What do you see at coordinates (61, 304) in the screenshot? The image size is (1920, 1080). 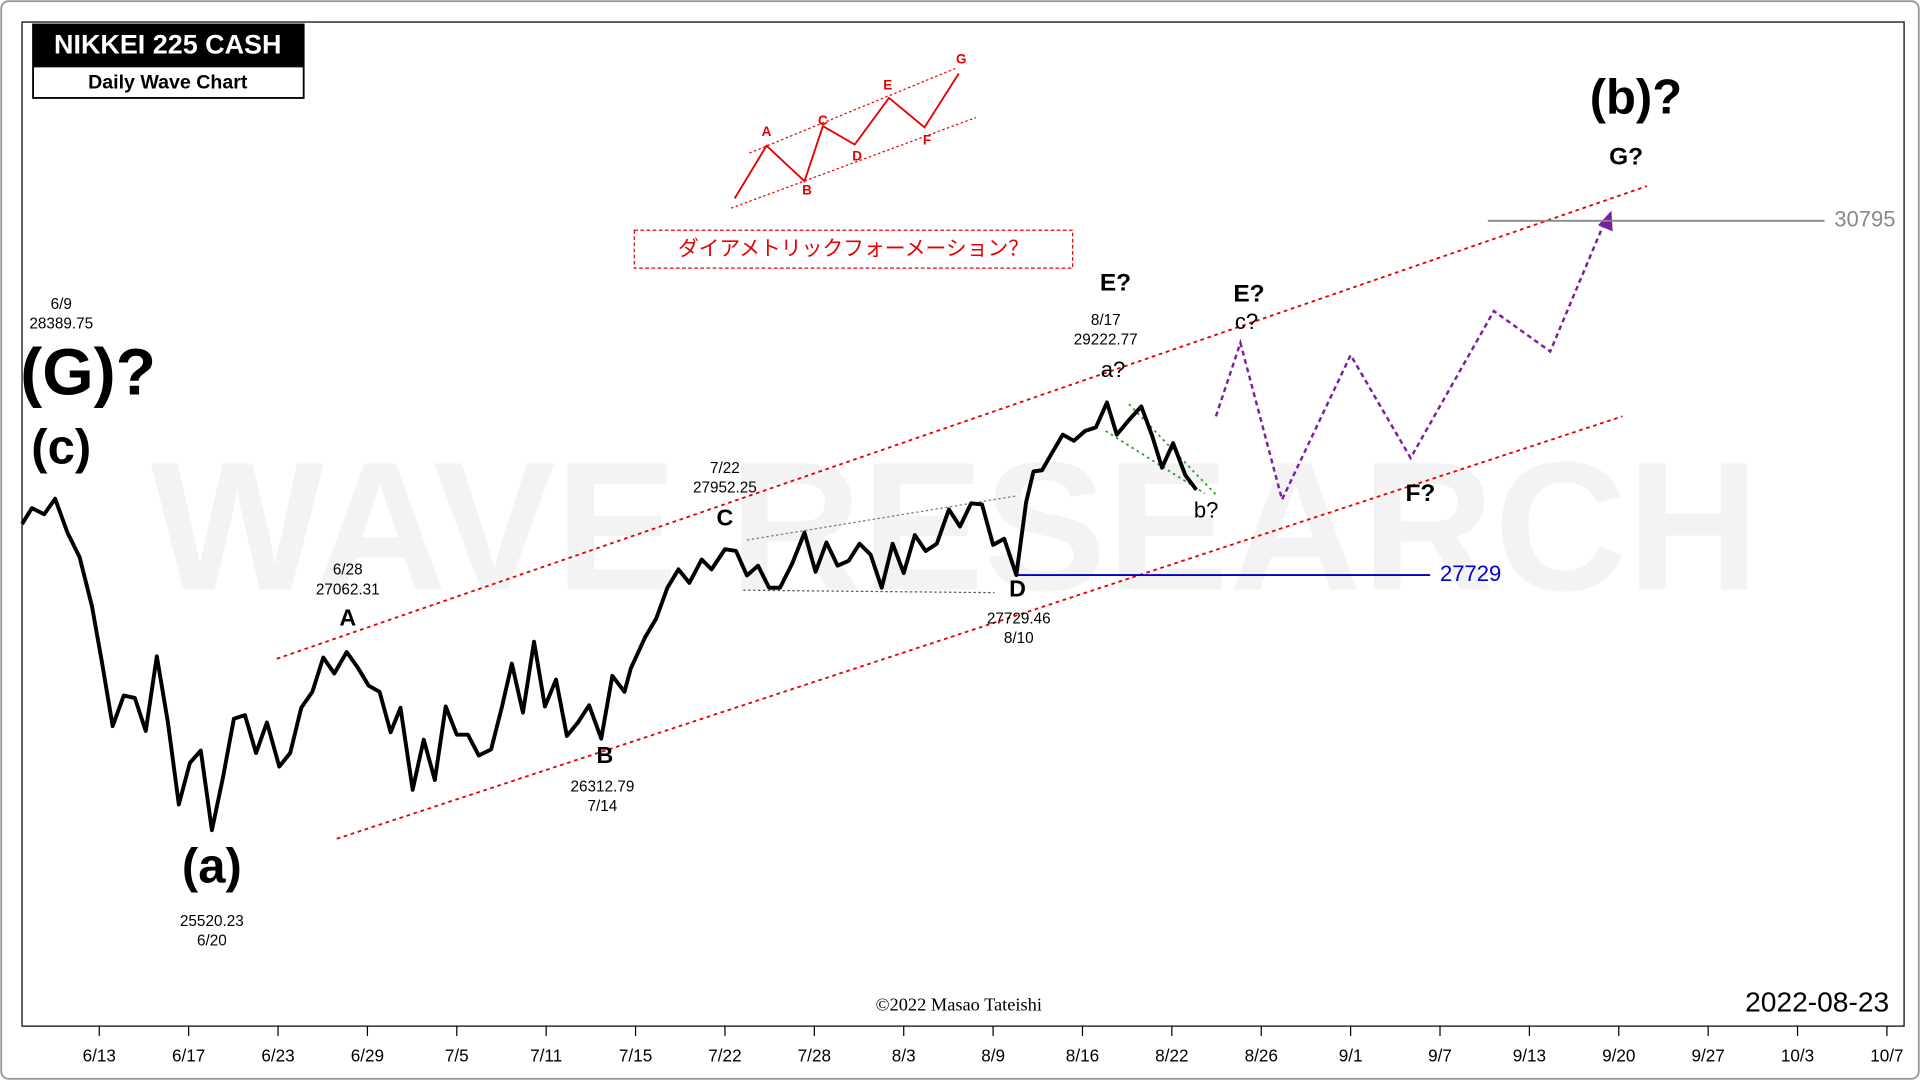 I see `pivot-label: 6/9` at bounding box center [61, 304].